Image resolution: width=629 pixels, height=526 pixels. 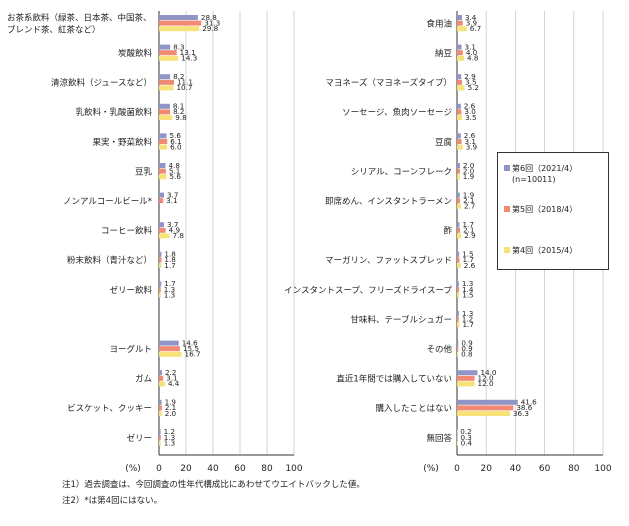 I want to click on data-label: 4.0, so click(x=472, y=52).